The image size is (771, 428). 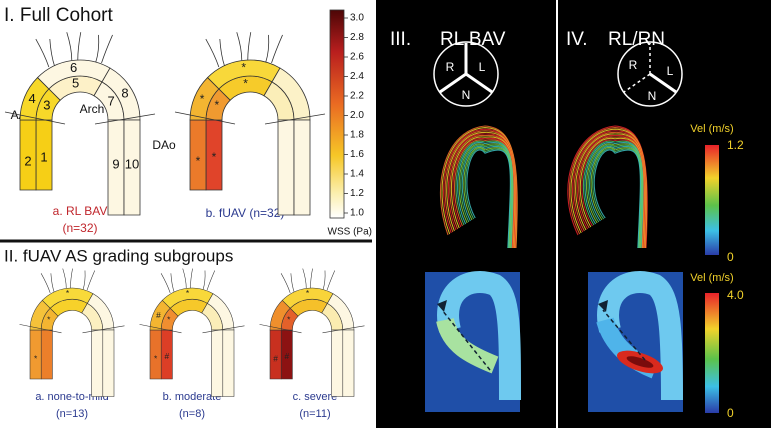 I want to click on arch-label: a. RL BAV, so click(x=80, y=211).